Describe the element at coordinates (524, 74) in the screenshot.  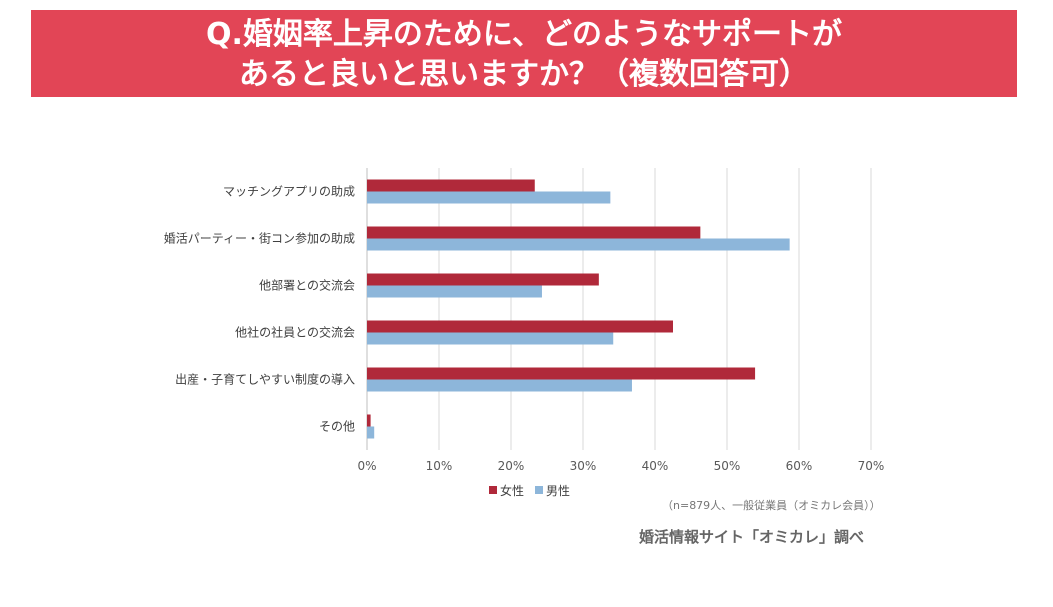
I see `question-title-line2: あると良いと思いますか？（複数回答可）` at that location.